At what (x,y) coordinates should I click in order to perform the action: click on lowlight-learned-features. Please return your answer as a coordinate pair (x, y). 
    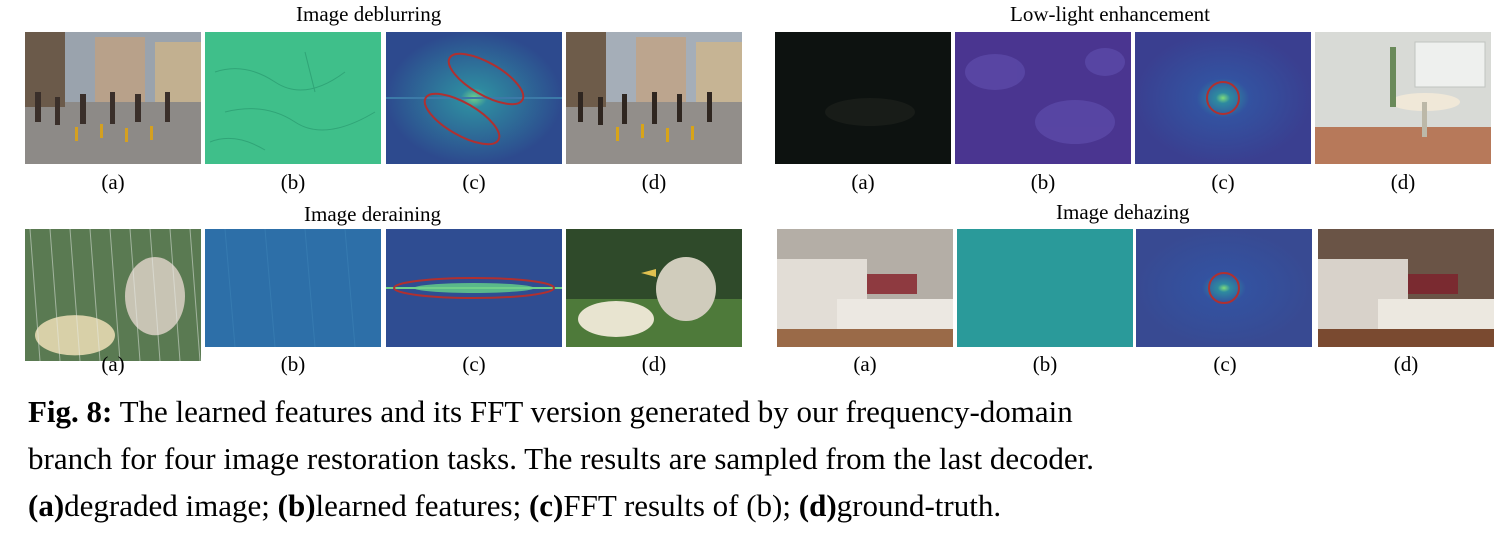
    Looking at the image, I should click on (1043, 98).